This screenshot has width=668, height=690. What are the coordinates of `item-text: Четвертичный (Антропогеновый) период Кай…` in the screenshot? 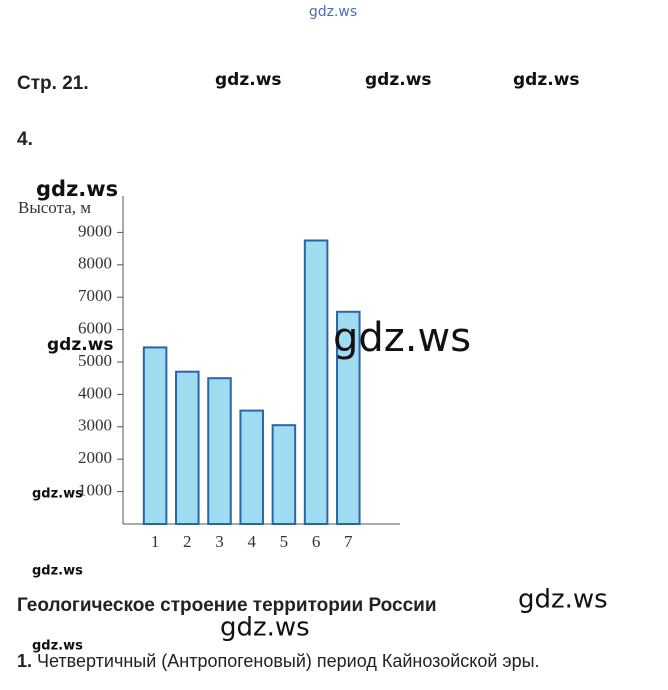 It's located at (288, 661).